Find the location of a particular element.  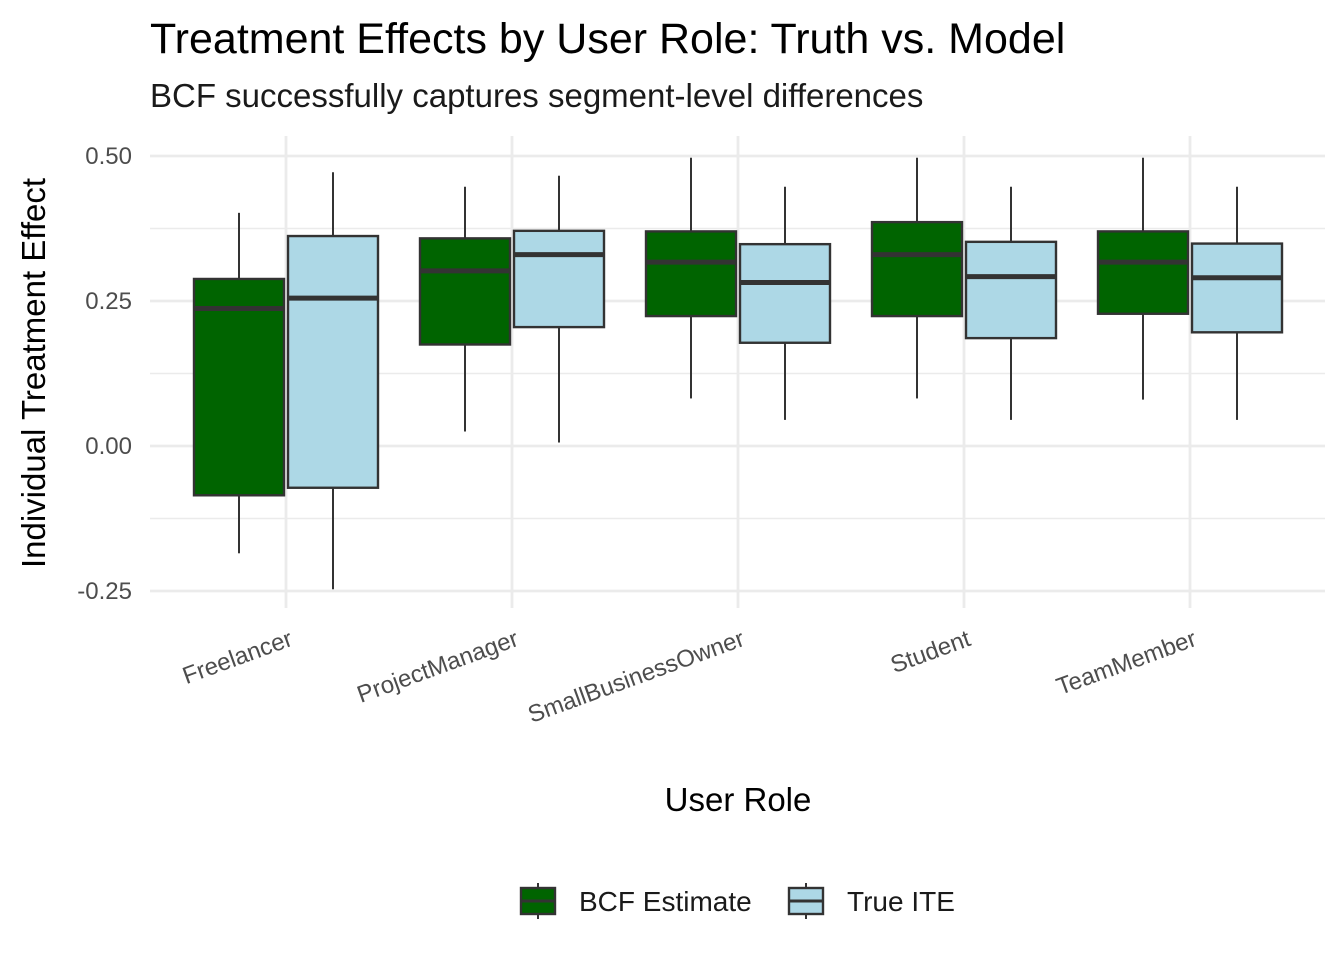

box-bcf-estimate-projectmanager is located at coordinates (465, 309).